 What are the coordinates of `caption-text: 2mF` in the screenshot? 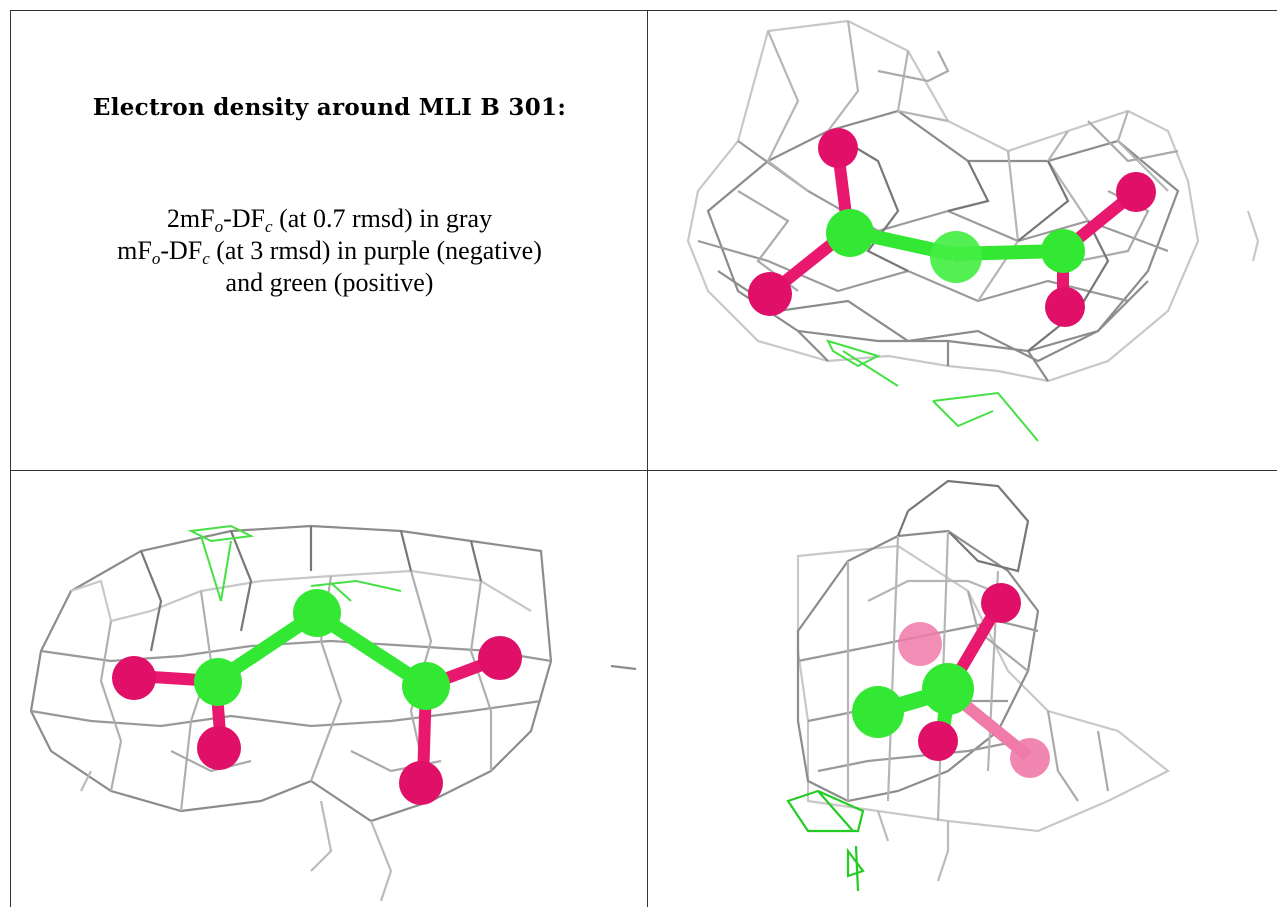 It's located at (190, 218).